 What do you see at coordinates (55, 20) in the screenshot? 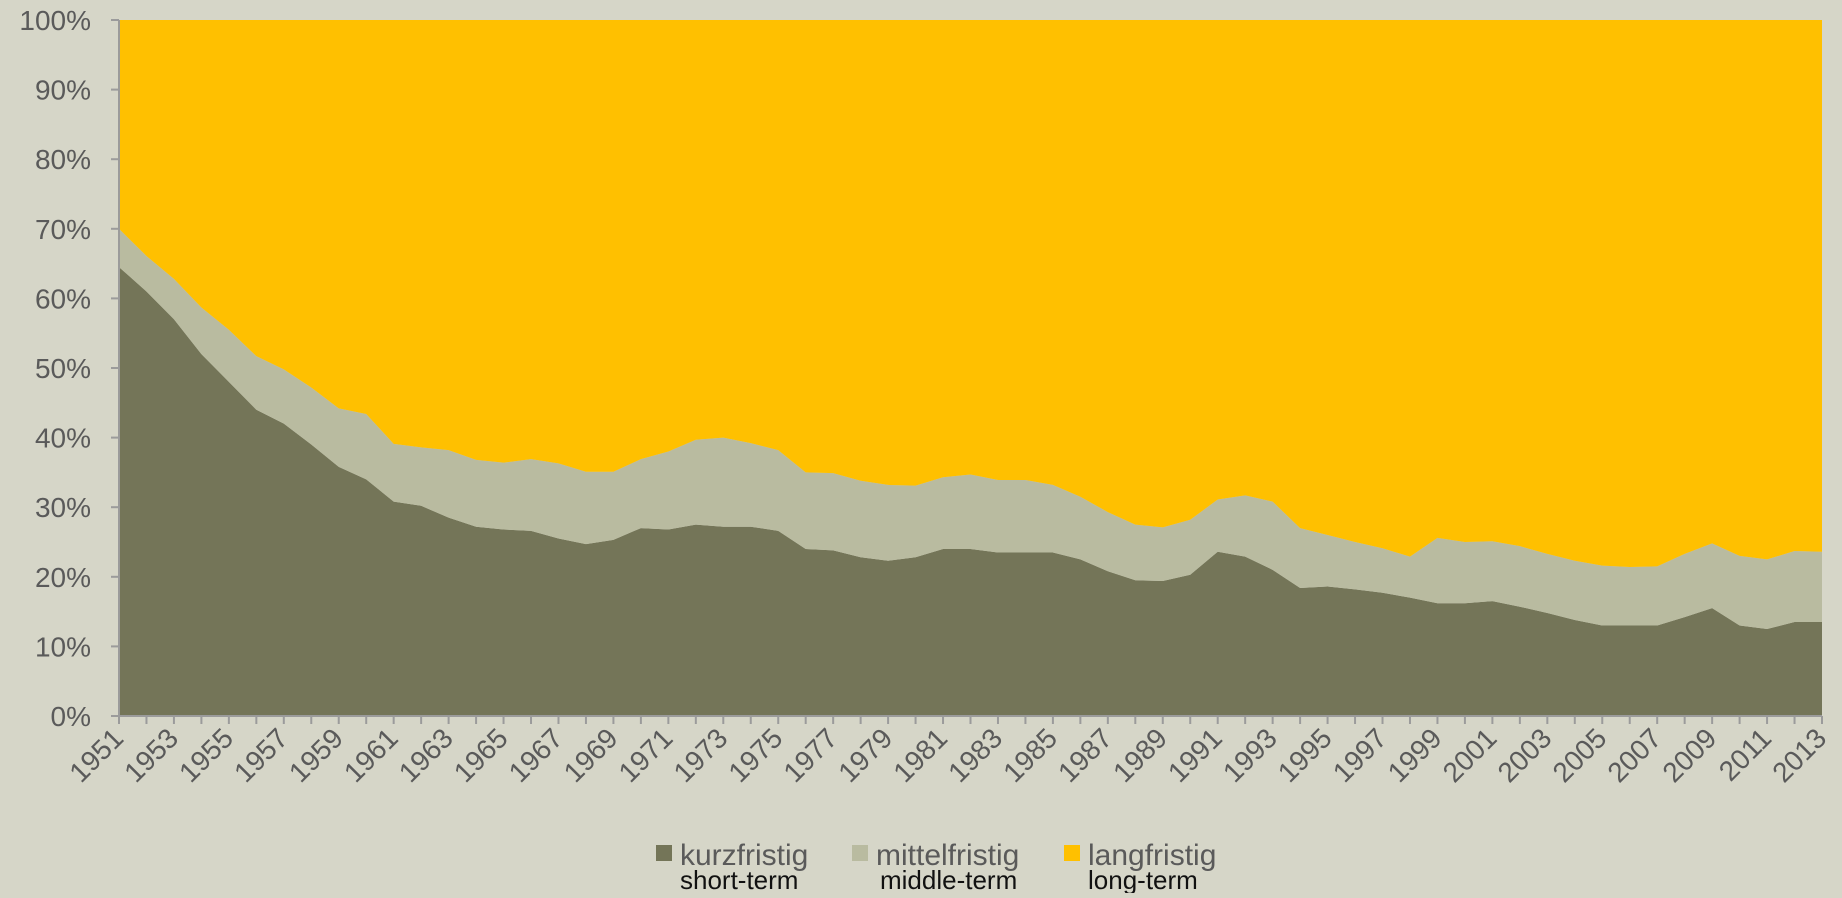
I see `y-tick-label: 100%` at bounding box center [55, 20].